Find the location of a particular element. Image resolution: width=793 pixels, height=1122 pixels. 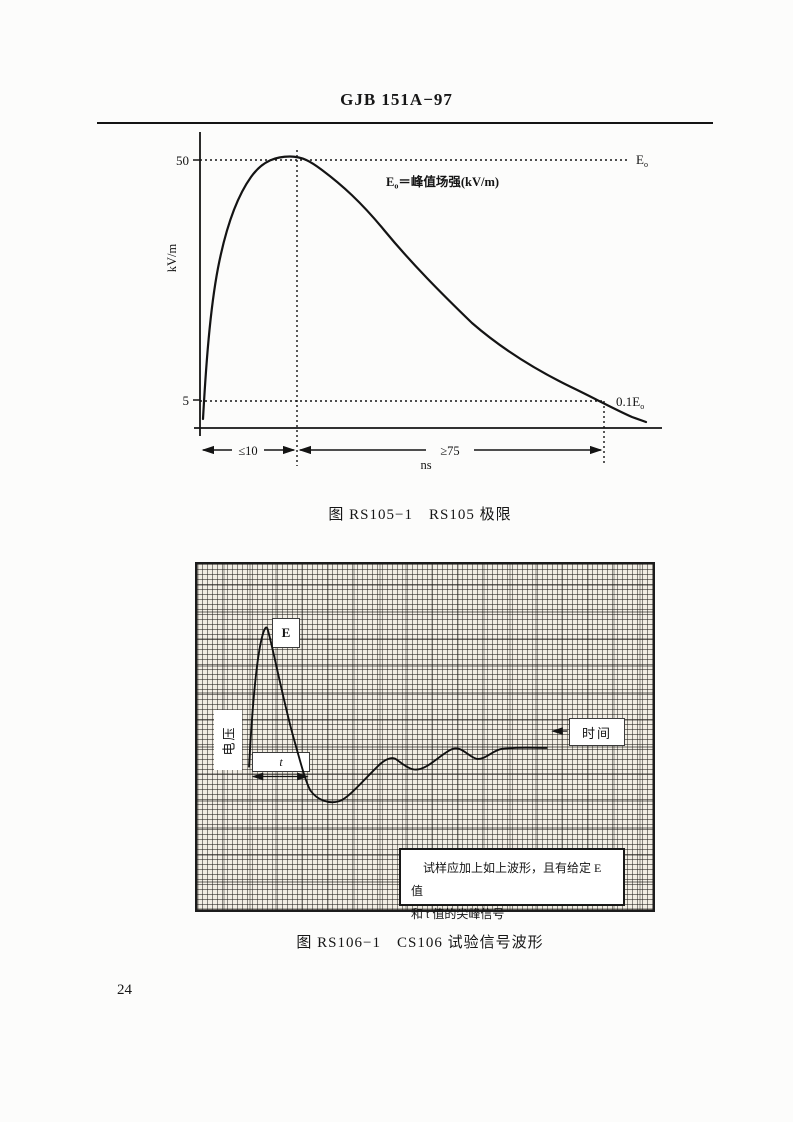

time-axis-label: 时间 is located at coordinates (596, 733).